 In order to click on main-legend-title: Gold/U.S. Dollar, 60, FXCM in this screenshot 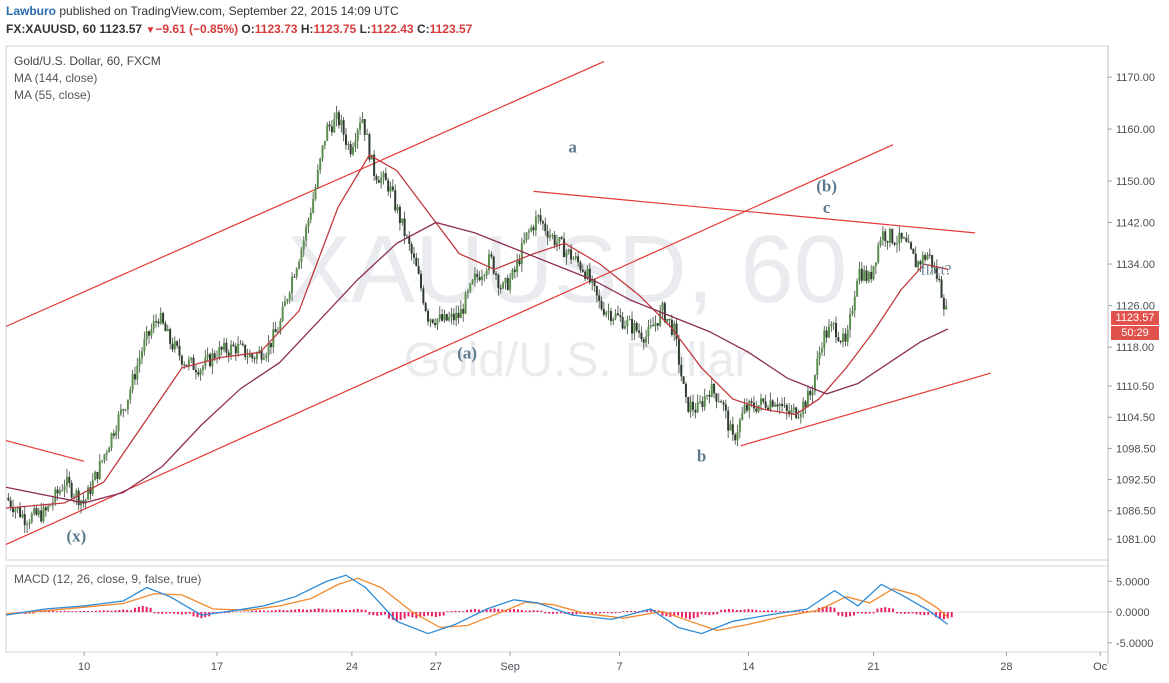, I will do `click(87, 61)`.